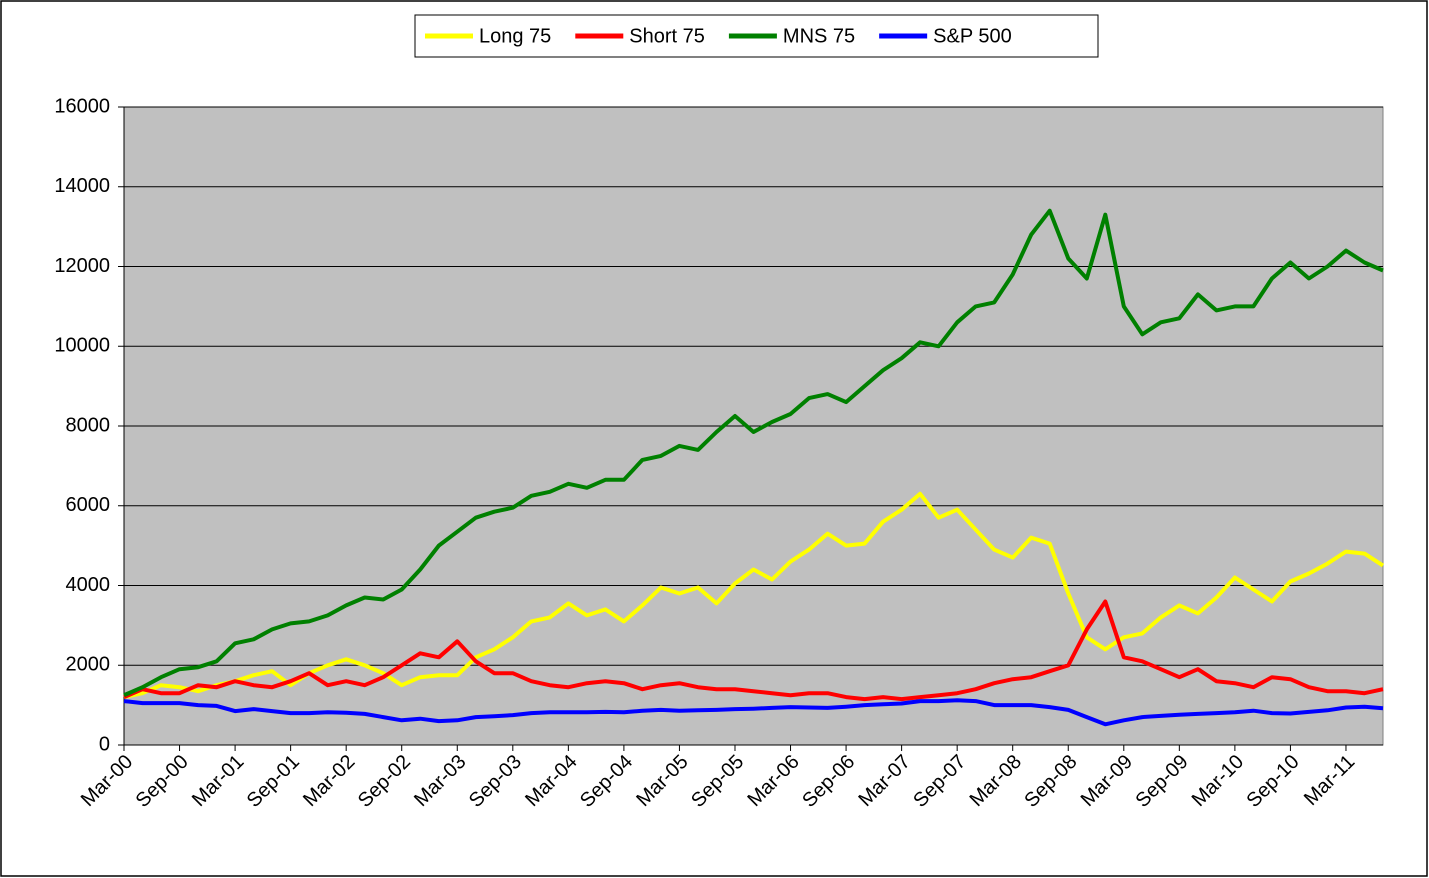  Describe the element at coordinates (88, 425) in the screenshot. I see `y-tick-label: 8000` at that location.